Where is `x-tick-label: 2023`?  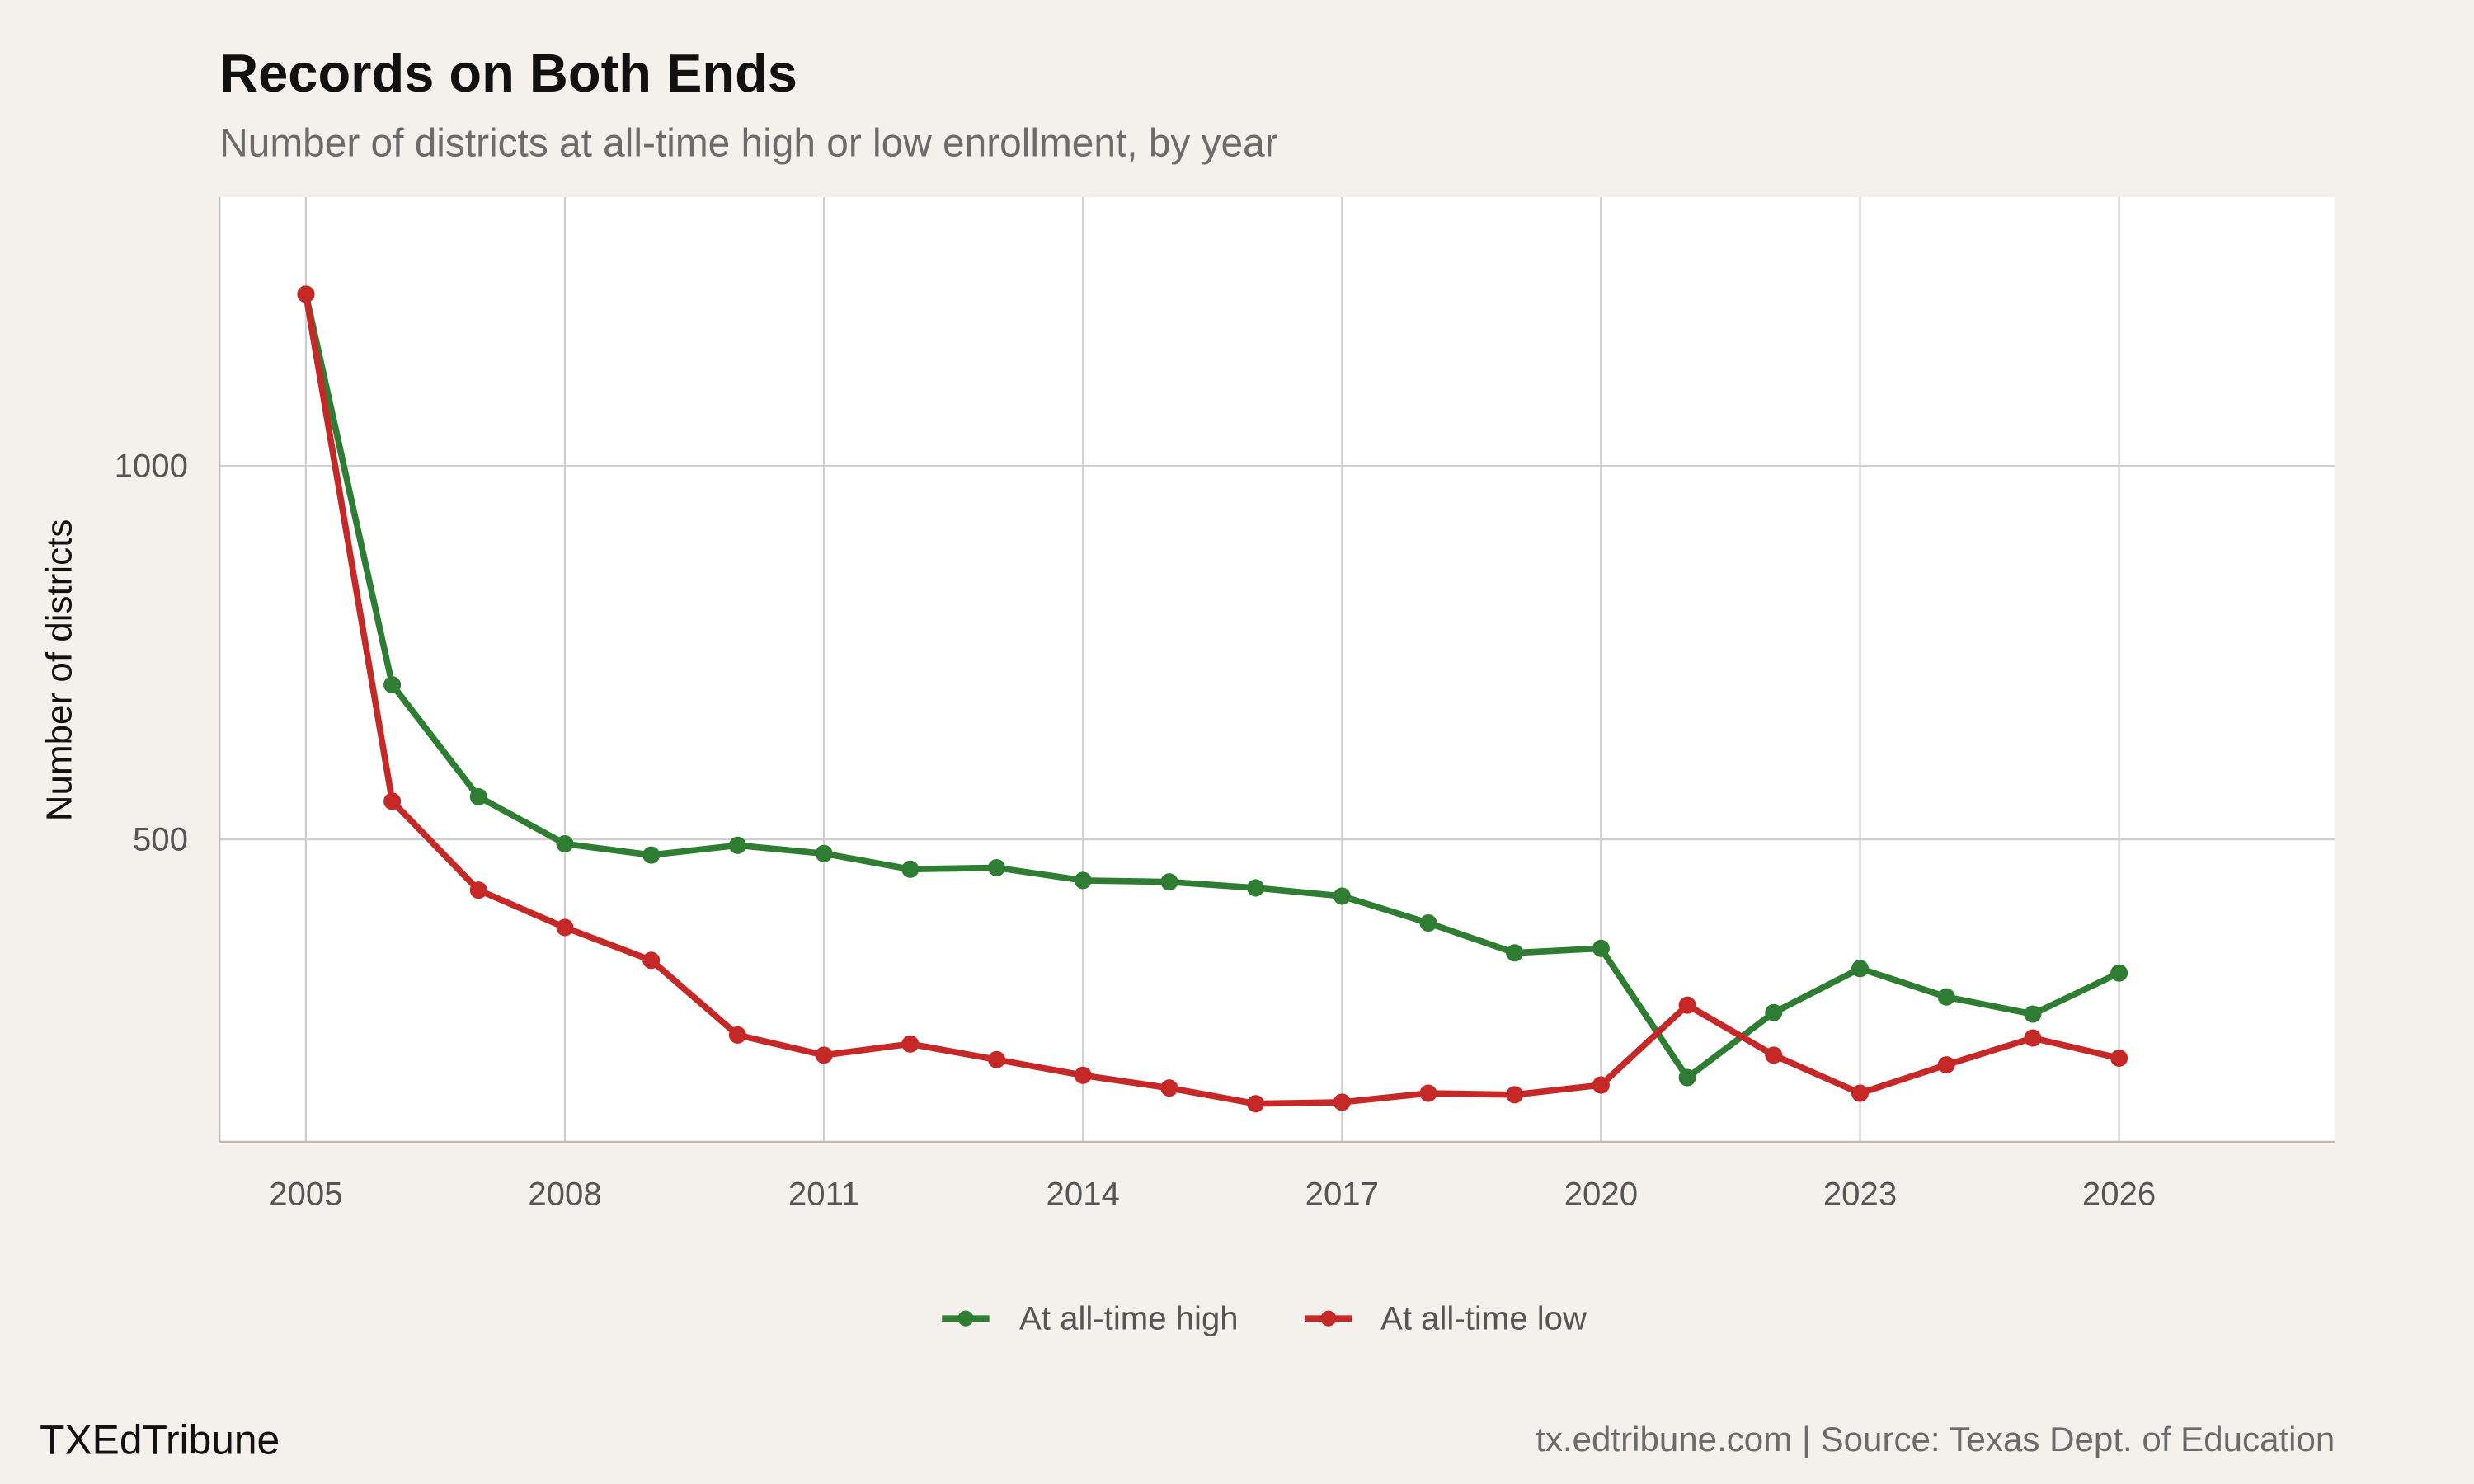 x-tick-label: 2023 is located at coordinates (1860, 1193).